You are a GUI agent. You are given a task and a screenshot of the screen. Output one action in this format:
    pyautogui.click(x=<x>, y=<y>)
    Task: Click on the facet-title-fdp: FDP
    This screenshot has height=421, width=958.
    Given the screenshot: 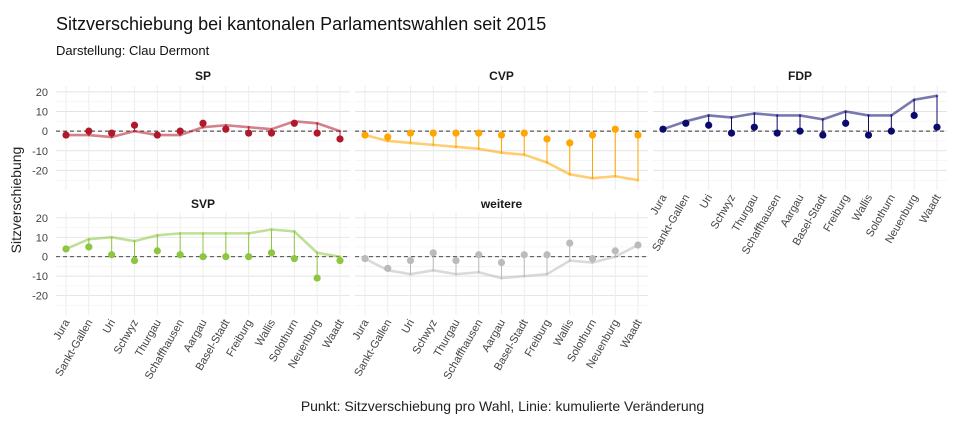 What is the action you would take?
    pyautogui.click(x=800, y=76)
    